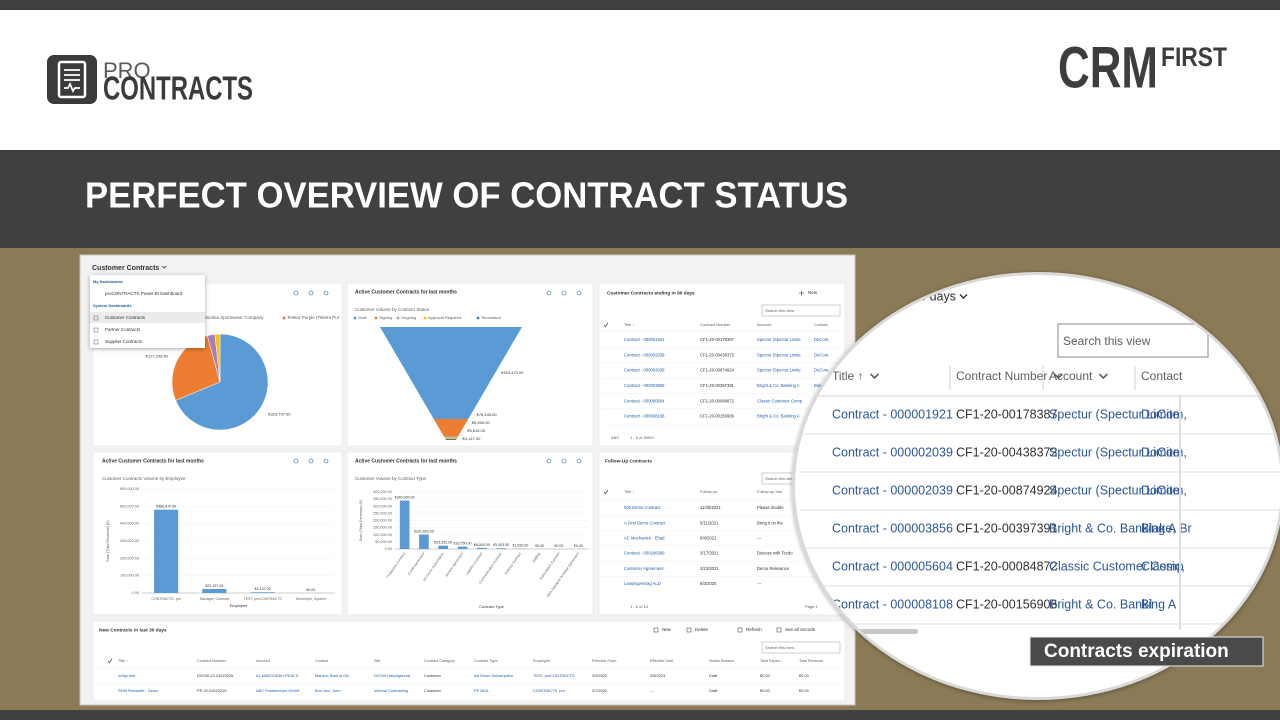 The width and height of the screenshot is (1280, 720). I want to click on column-header: Effective Until, so click(661, 661).